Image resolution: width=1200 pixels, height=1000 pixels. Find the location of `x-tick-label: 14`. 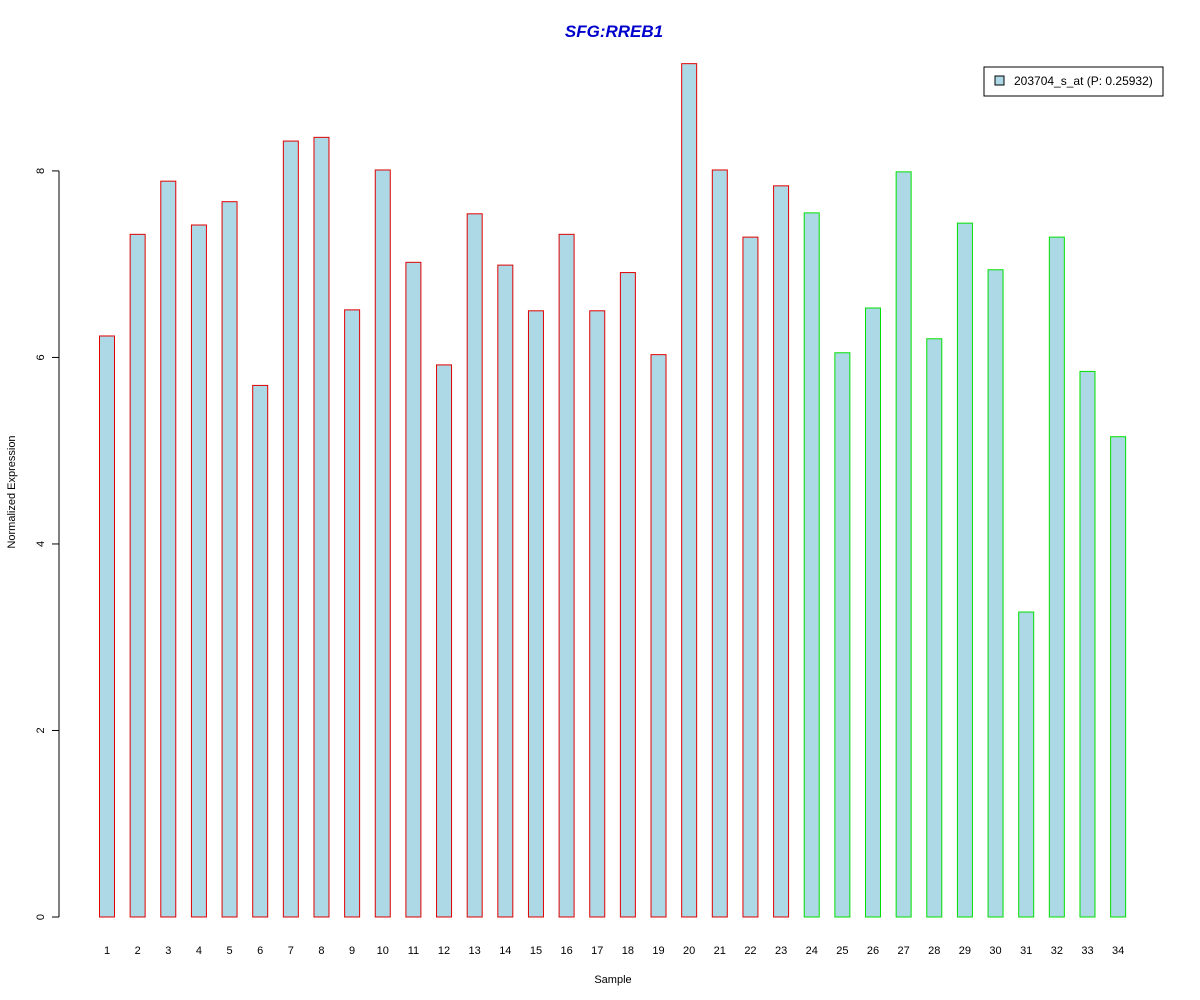

x-tick-label: 14 is located at coordinates (505, 951).